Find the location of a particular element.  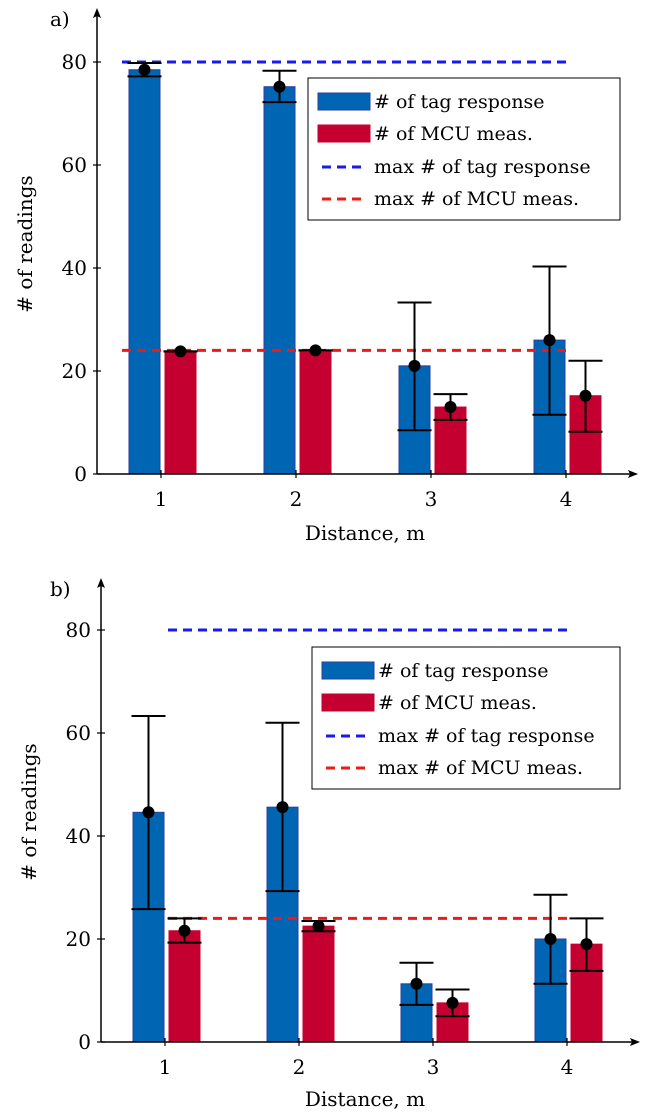

panel-label: a) is located at coordinates (60, 19).